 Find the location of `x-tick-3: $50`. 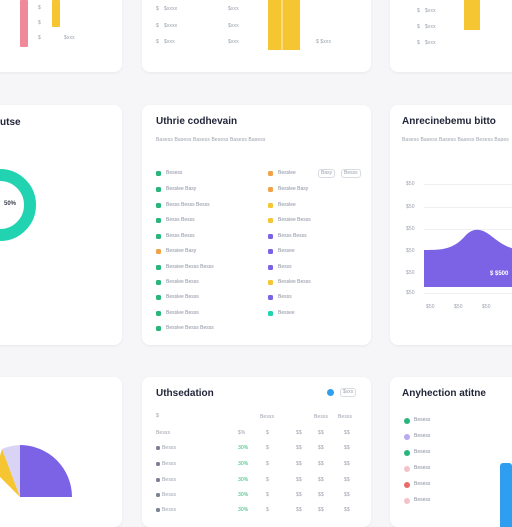

x-tick-3: $50 is located at coordinates (486, 307).